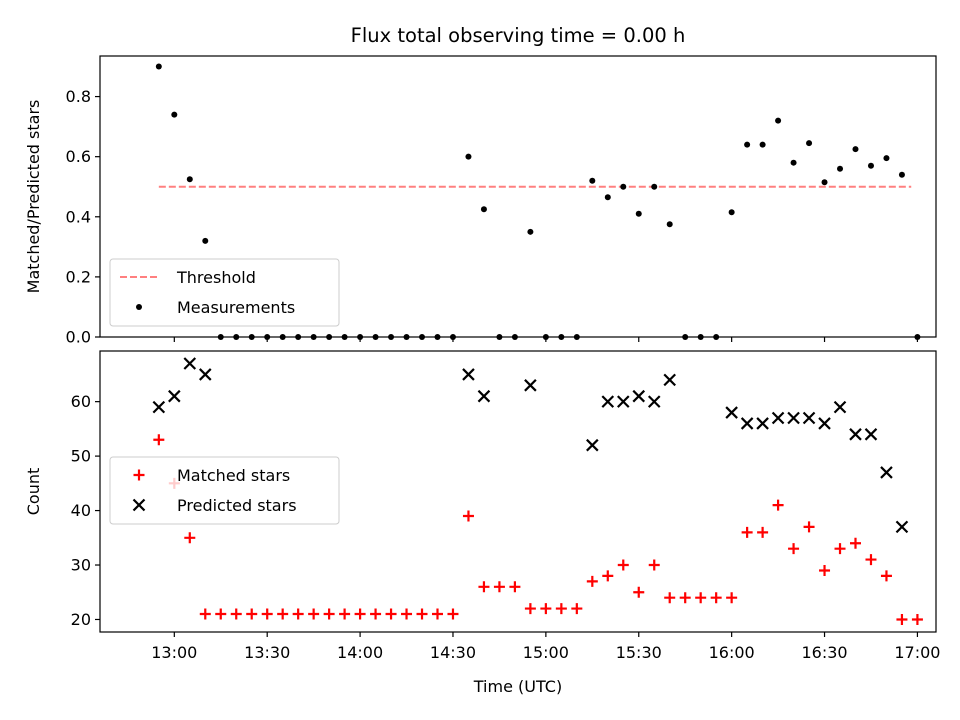 The image size is (960, 720). What do you see at coordinates (174, 652) in the screenshot?
I see `x-tick-label: 13:00` at bounding box center [174, 652].